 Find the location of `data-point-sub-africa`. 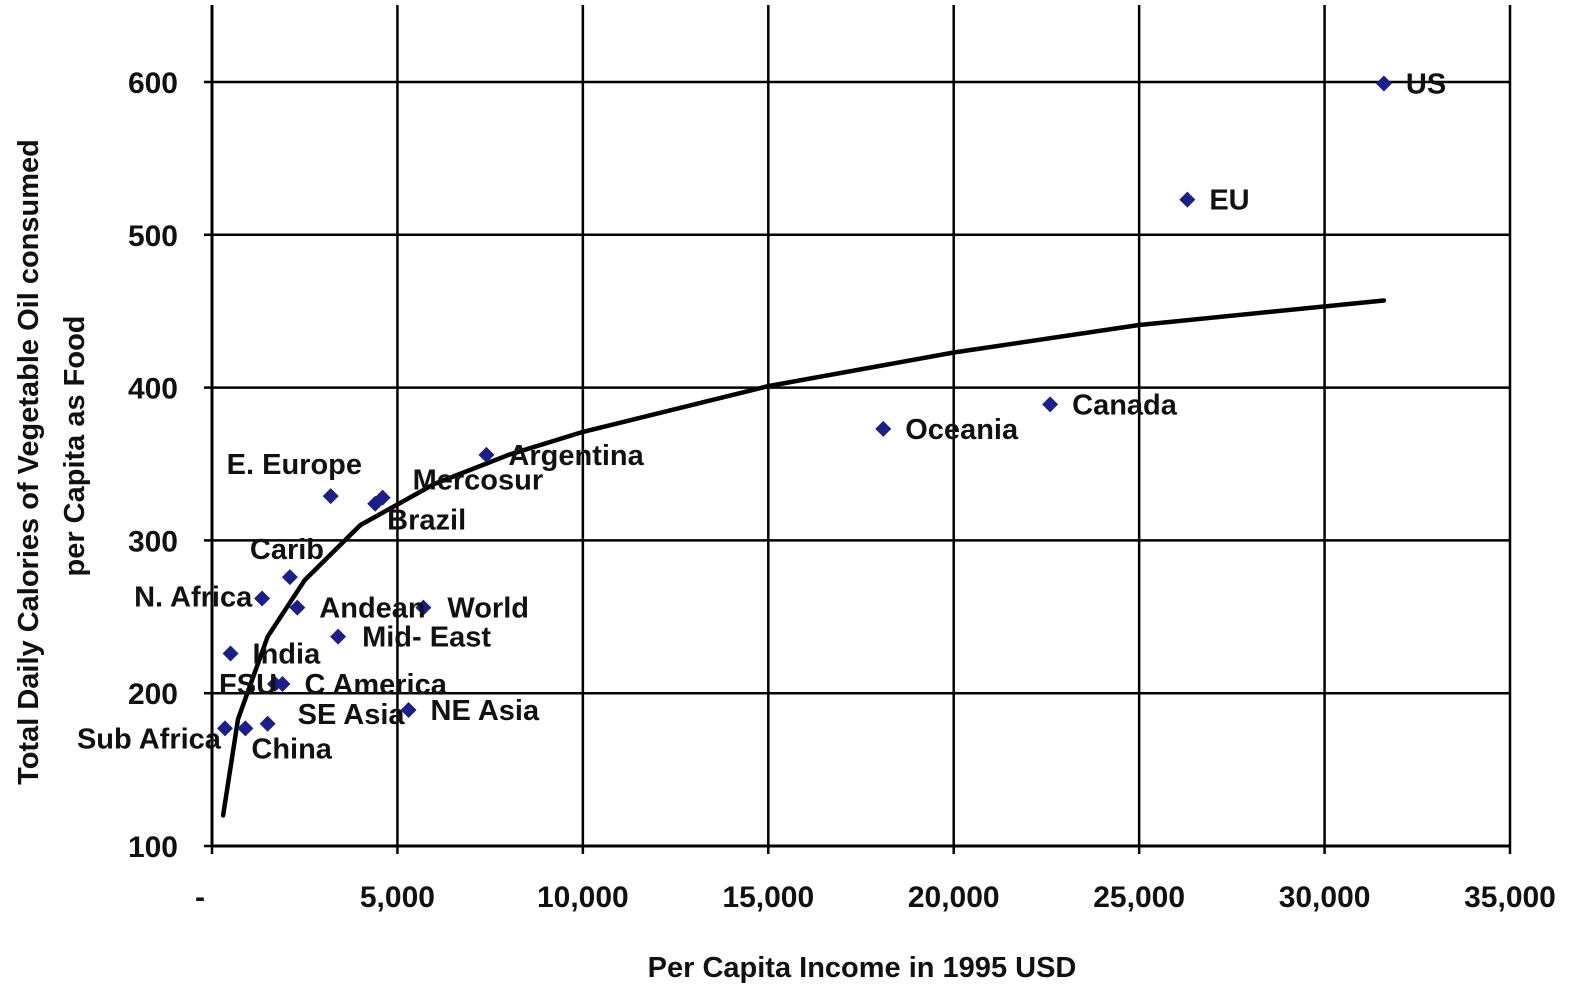

data-point-sub-africa is located at coordinates (224, 728).